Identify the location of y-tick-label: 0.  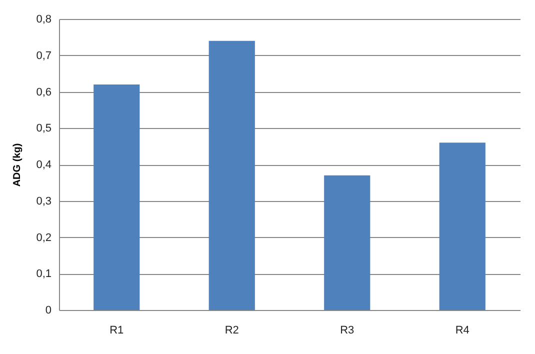
(48, 310).